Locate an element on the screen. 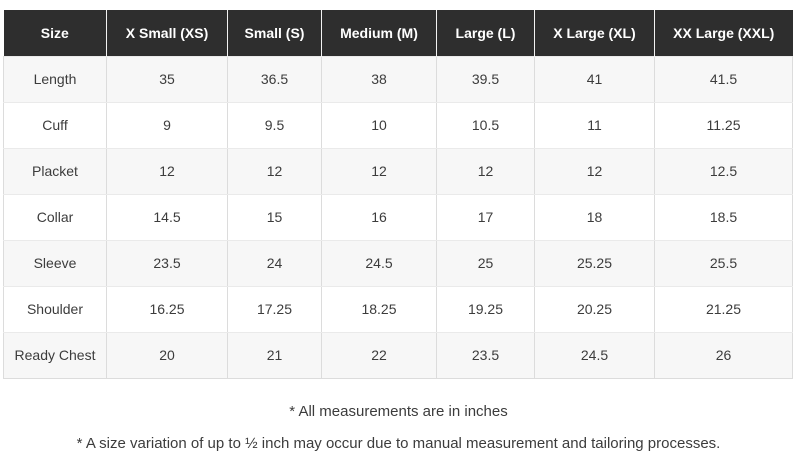 This screenshot has width=797, height=468. table-row: Sleeve 23.5 24 24.5 25 25.25 25.5 is located at coordinates (398, 263).